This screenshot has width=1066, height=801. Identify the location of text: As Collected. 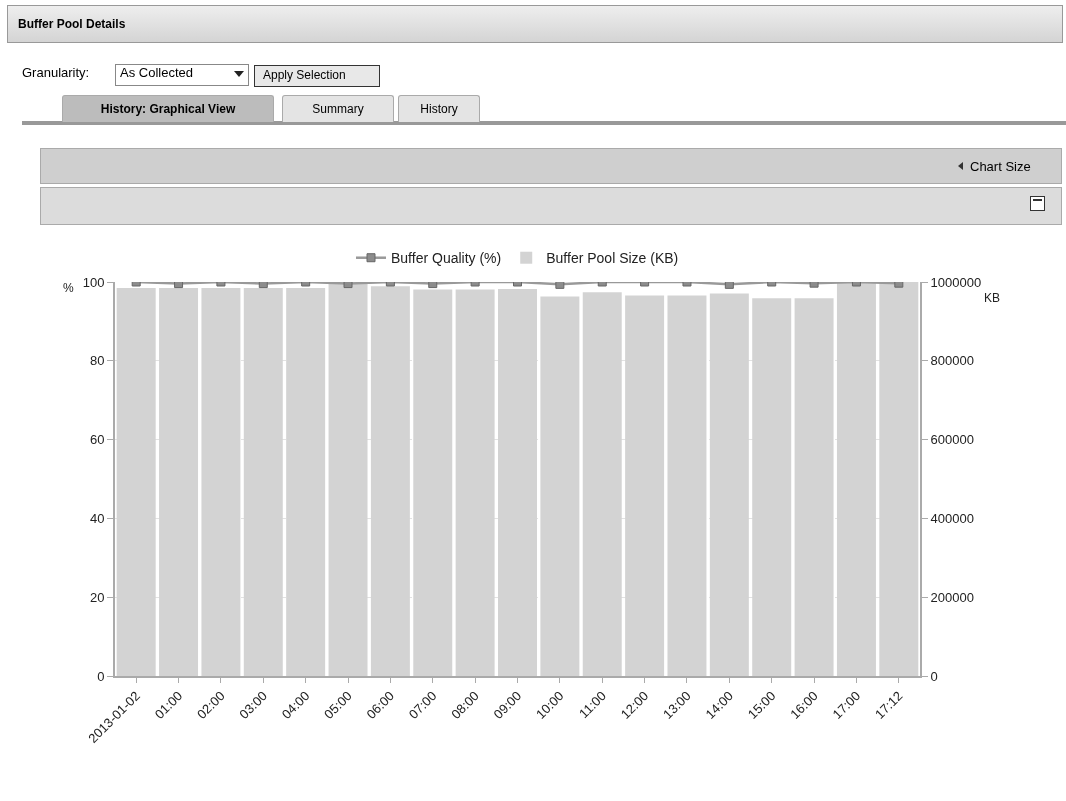
(156, 72).